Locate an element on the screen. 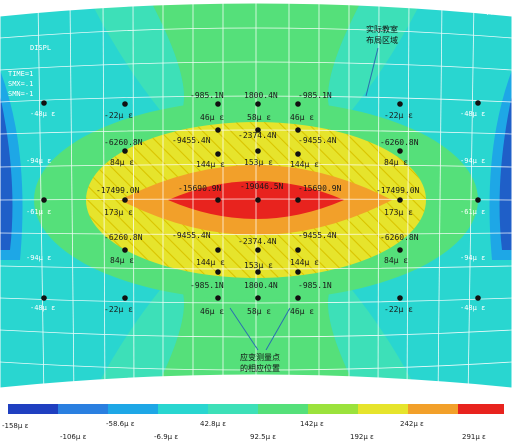  colorbar-label: 42.8μ ε is located at coordinates (213, 424).